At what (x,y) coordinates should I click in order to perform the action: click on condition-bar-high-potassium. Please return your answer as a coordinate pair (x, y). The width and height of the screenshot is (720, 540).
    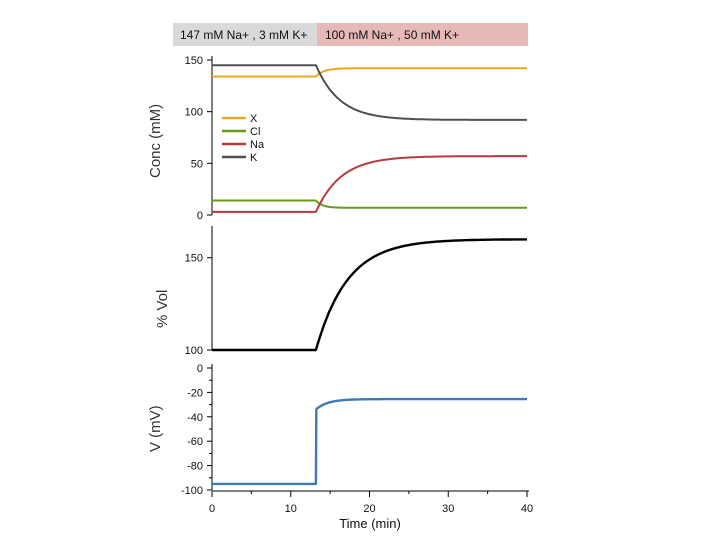
    Looking at the image, I should click on (422, 34).